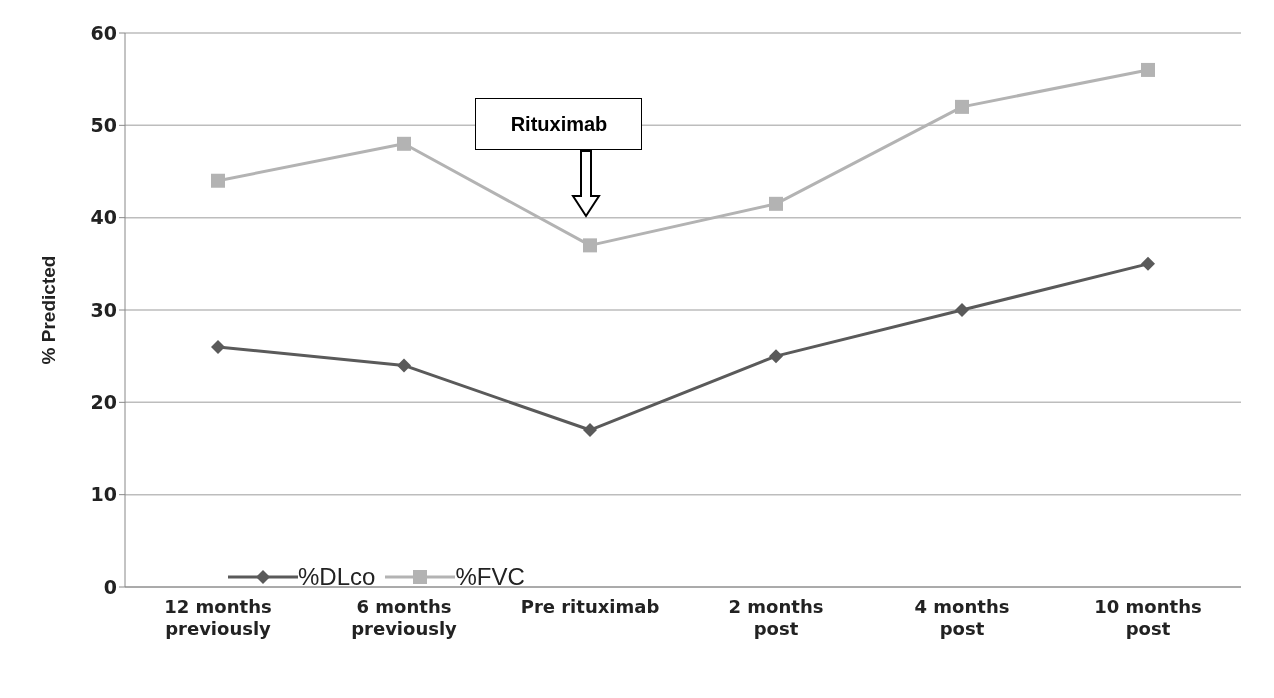  I want to click on x-tick-label: 6 months previously, so click(404, 617).